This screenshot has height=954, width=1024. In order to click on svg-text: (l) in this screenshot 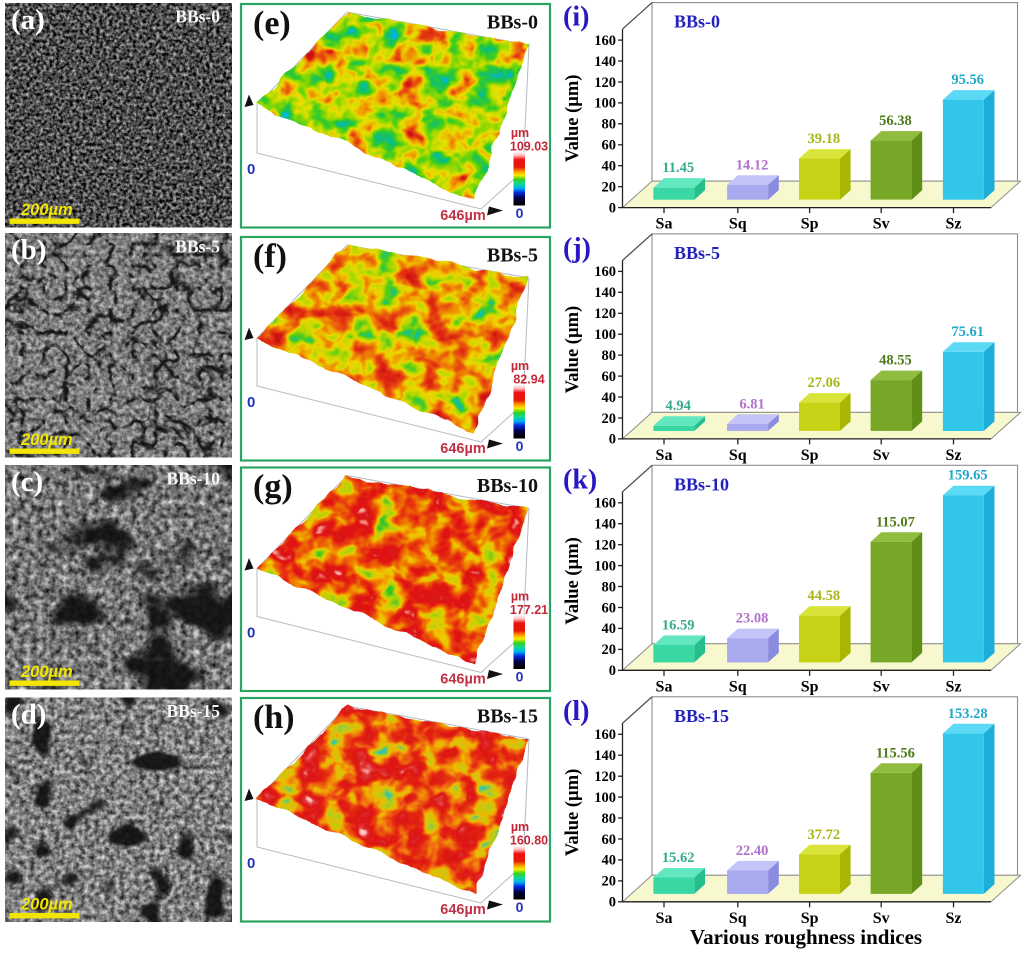, I will do `click(576, 711)`.